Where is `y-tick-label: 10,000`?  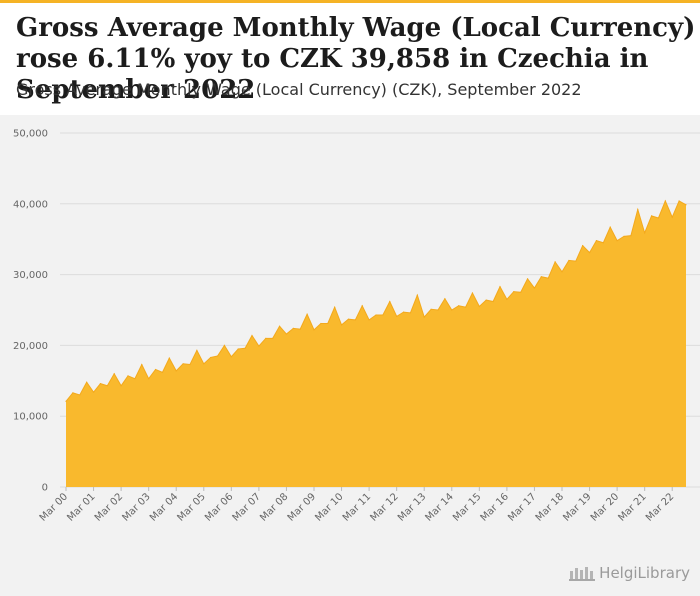
y-tick-label: 10,000 is located at coordinates (30, 417).